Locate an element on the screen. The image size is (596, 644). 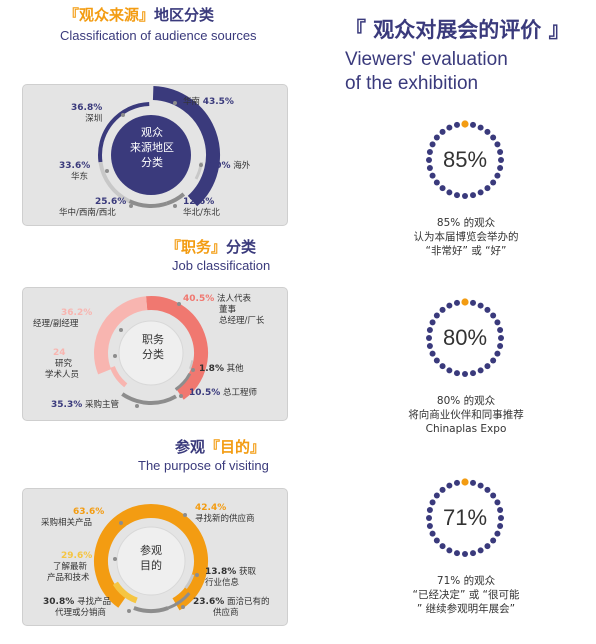
title-highlight: 目的 is located at coordinates (235, 447).